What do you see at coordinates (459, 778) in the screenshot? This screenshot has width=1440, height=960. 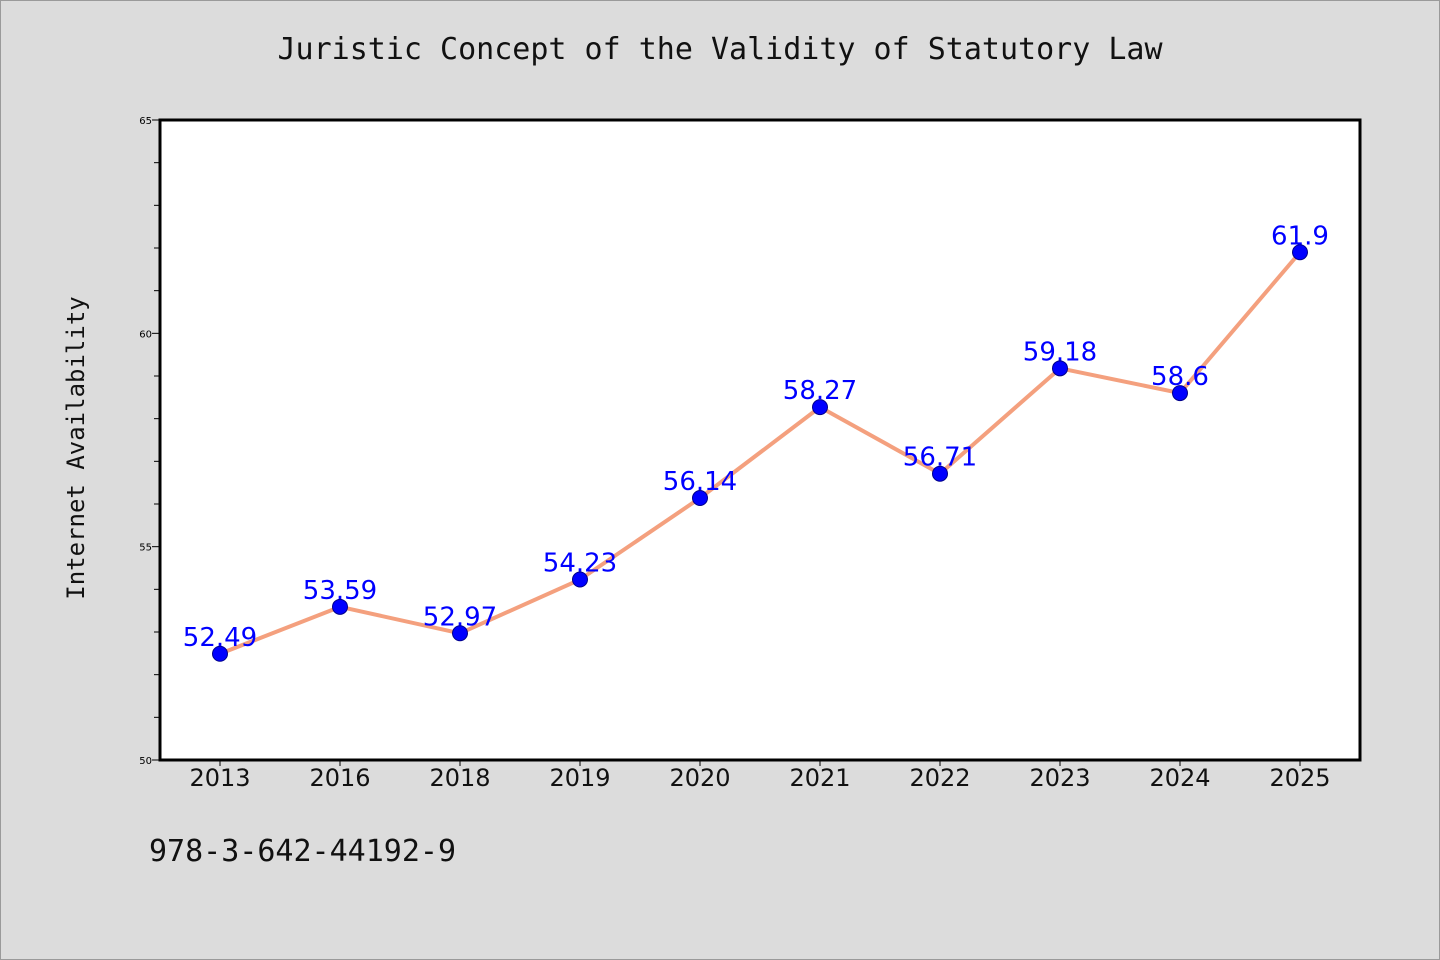 I see `x-tick-label: 2018` at bounding box center [459, 778].